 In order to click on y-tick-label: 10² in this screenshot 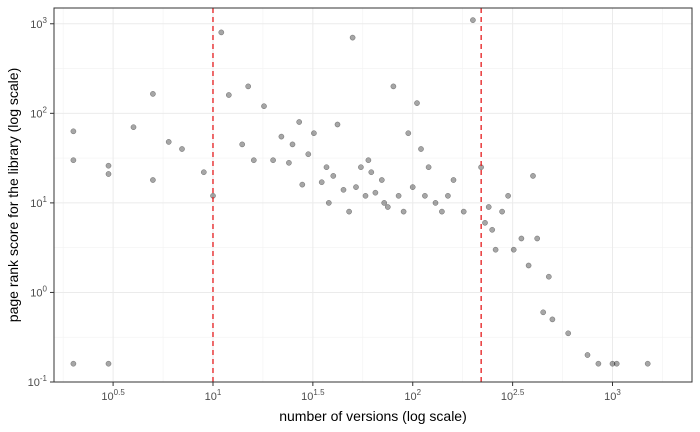, I will do `click(38, 112)`.